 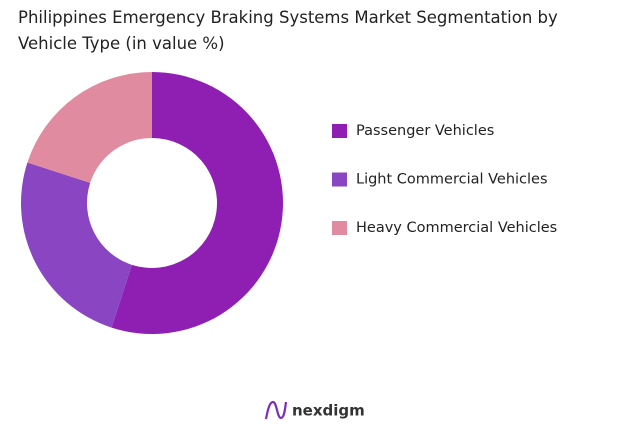 What do you see at coordinates (425, 131) in the screenshot?
I see `legend-label: Passenger Vehicles` at bounding box center [425, 131].